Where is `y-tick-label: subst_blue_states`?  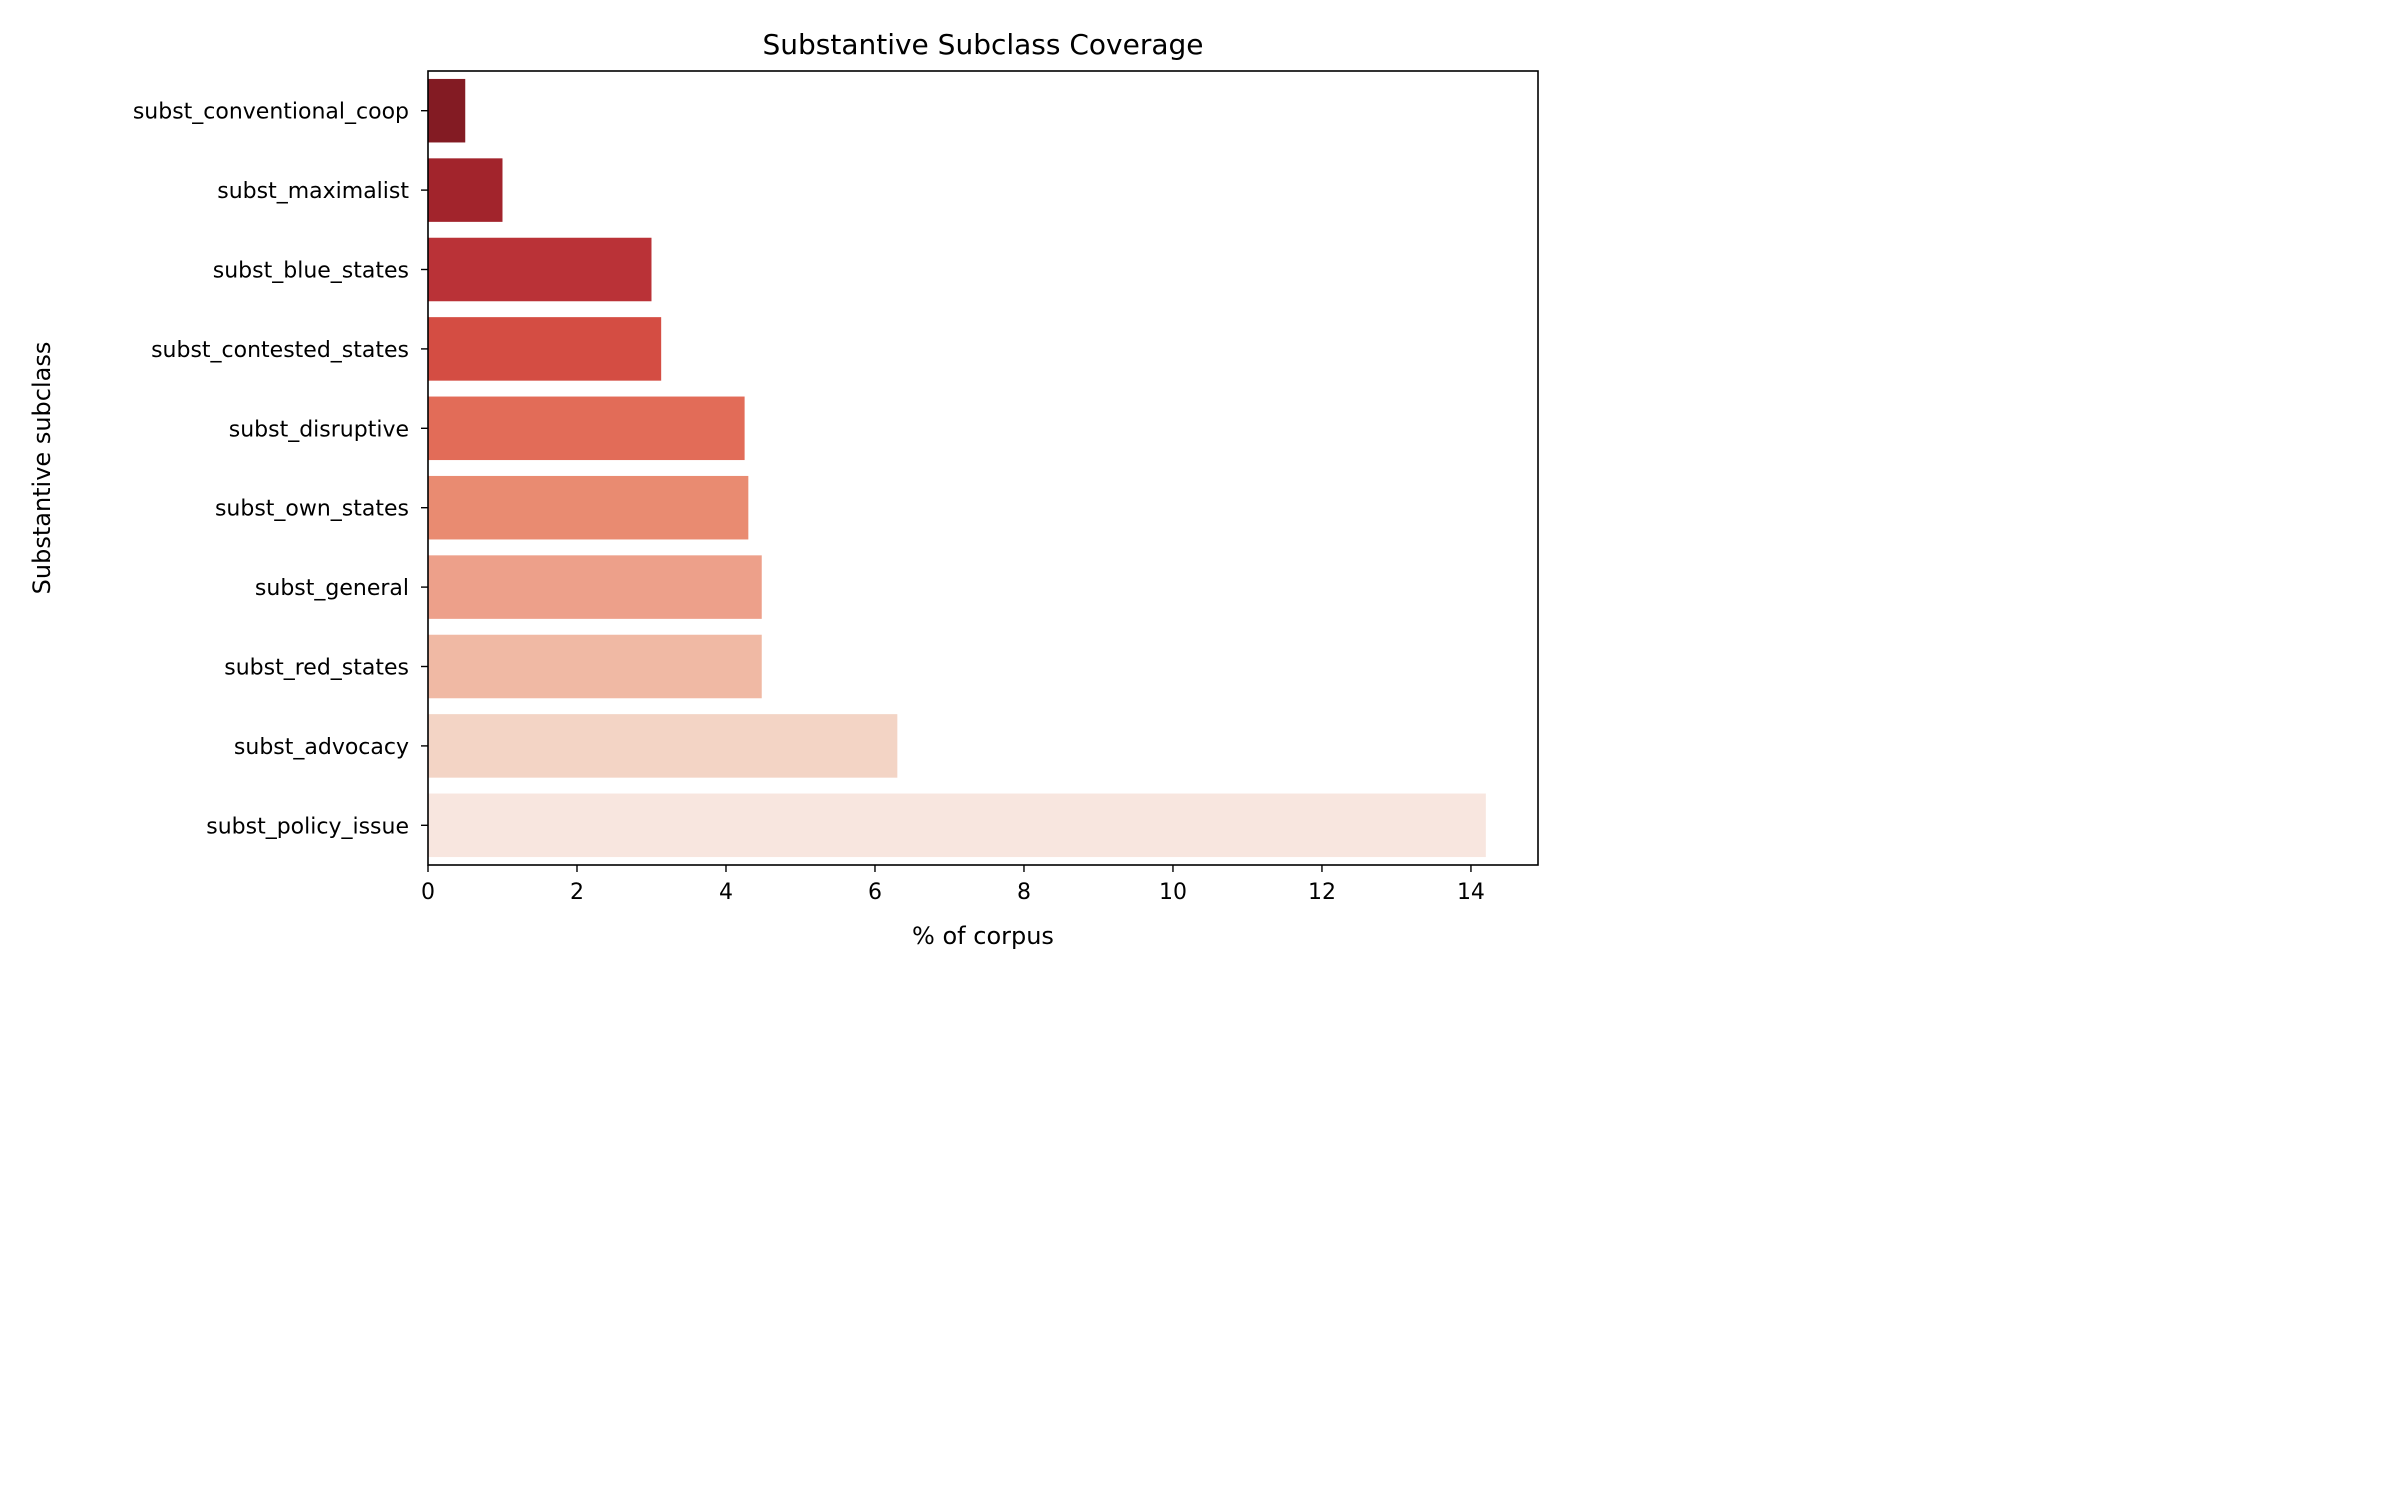 y-tick-label: subst_blue_states is located at coordinates (311, 271).